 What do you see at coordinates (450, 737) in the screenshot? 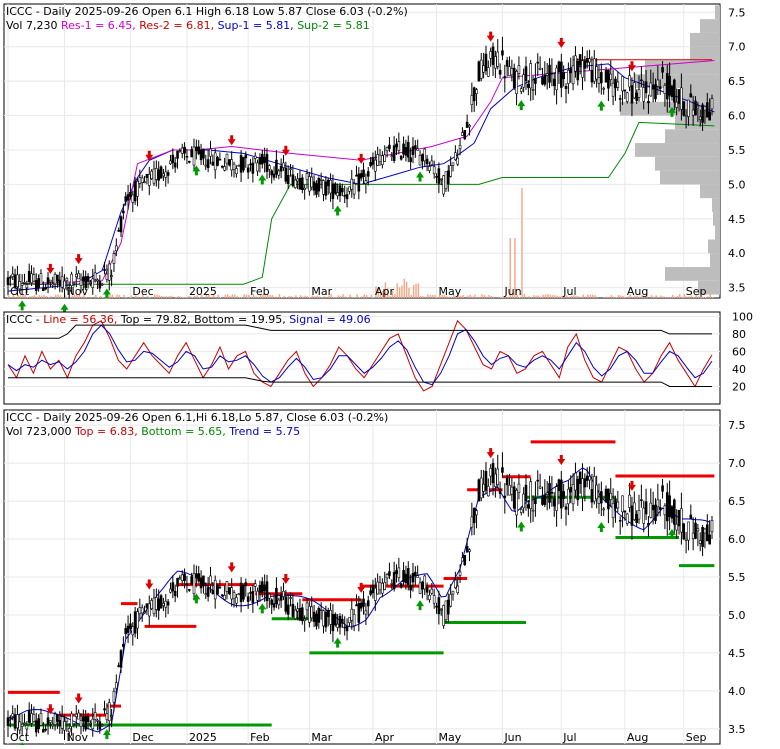
I see `panel-price-trend-x-tick-label: May` at bounding box center [450, 737].